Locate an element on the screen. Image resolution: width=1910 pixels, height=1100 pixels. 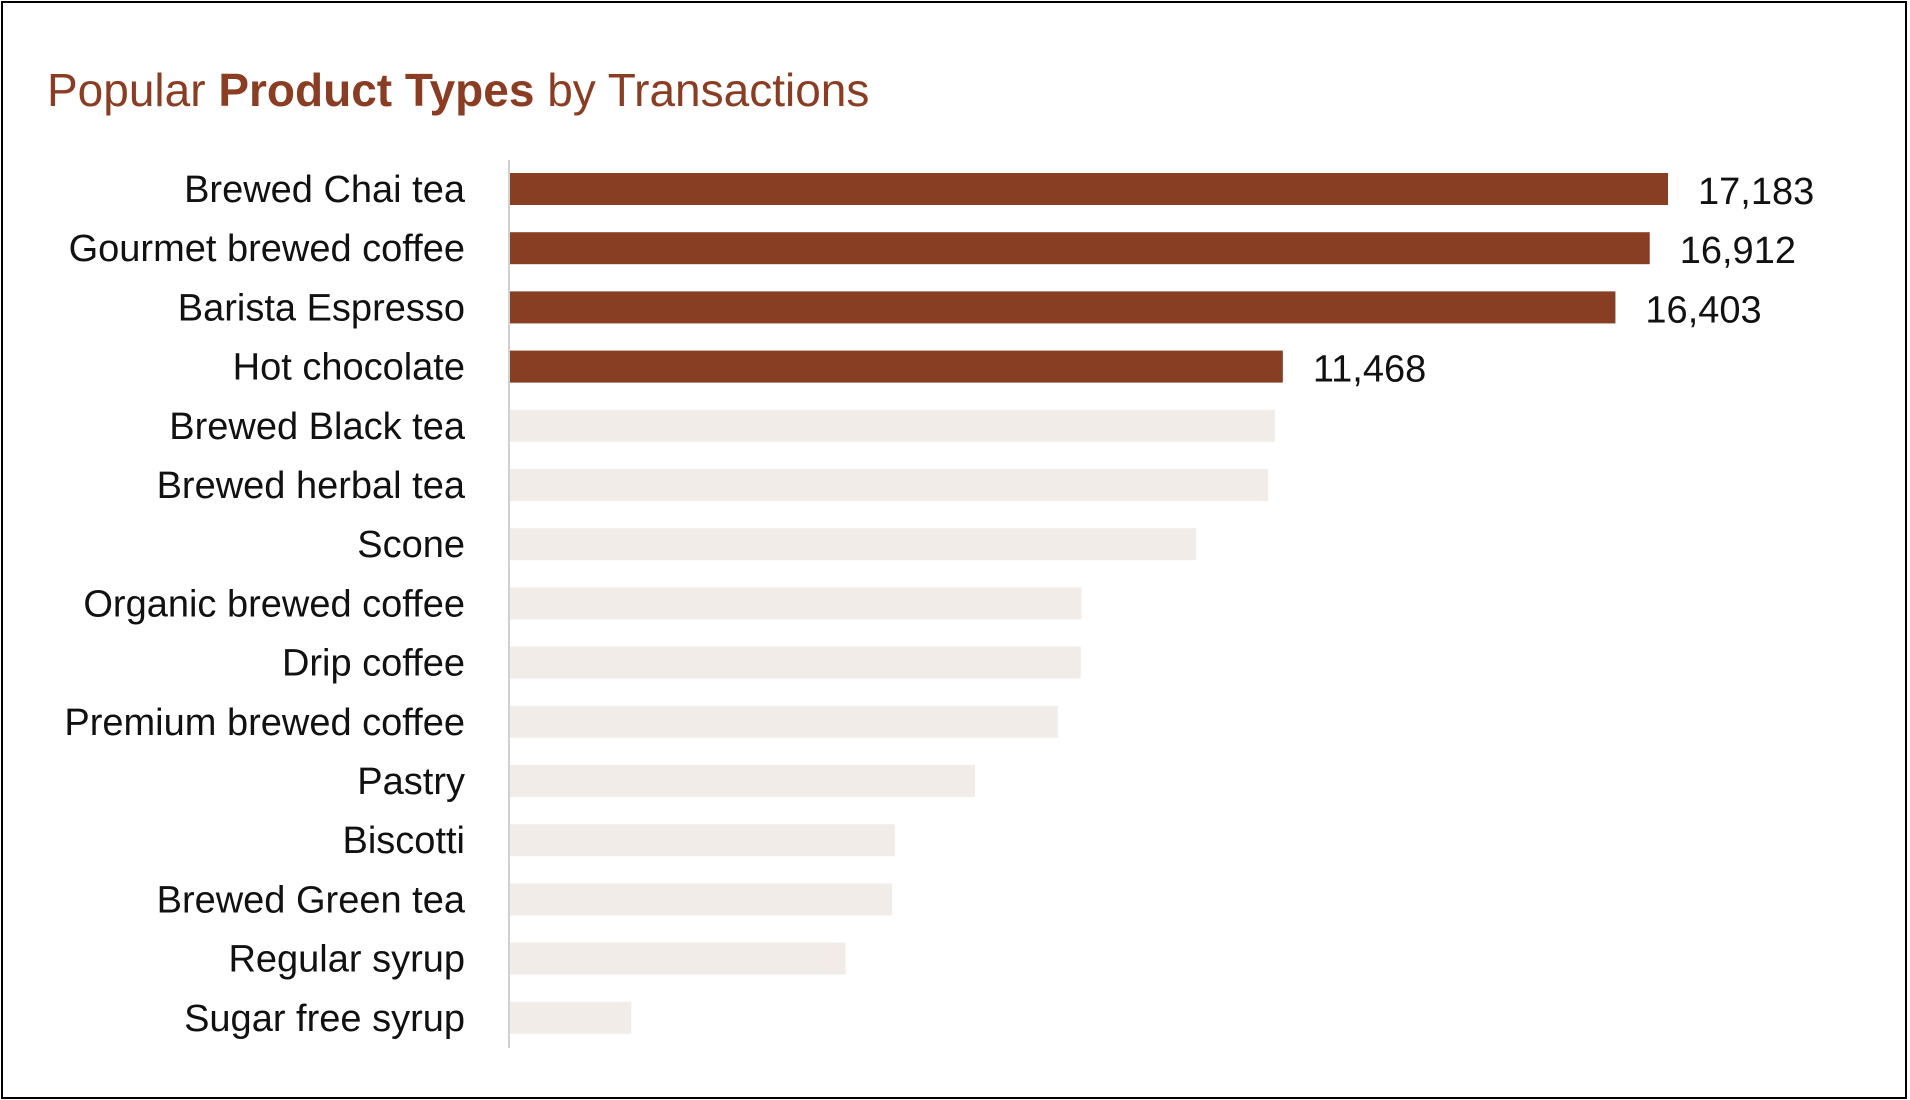
bar-premium-brewed-coffee is located at coordinates (784, 721).